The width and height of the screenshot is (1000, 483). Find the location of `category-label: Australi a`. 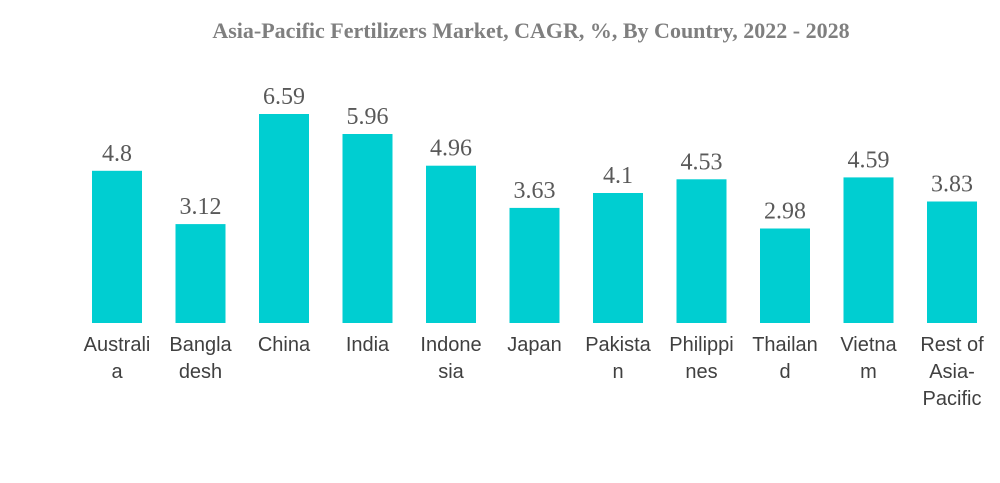

category-label: Australi a is located at coordinates (117, 358).